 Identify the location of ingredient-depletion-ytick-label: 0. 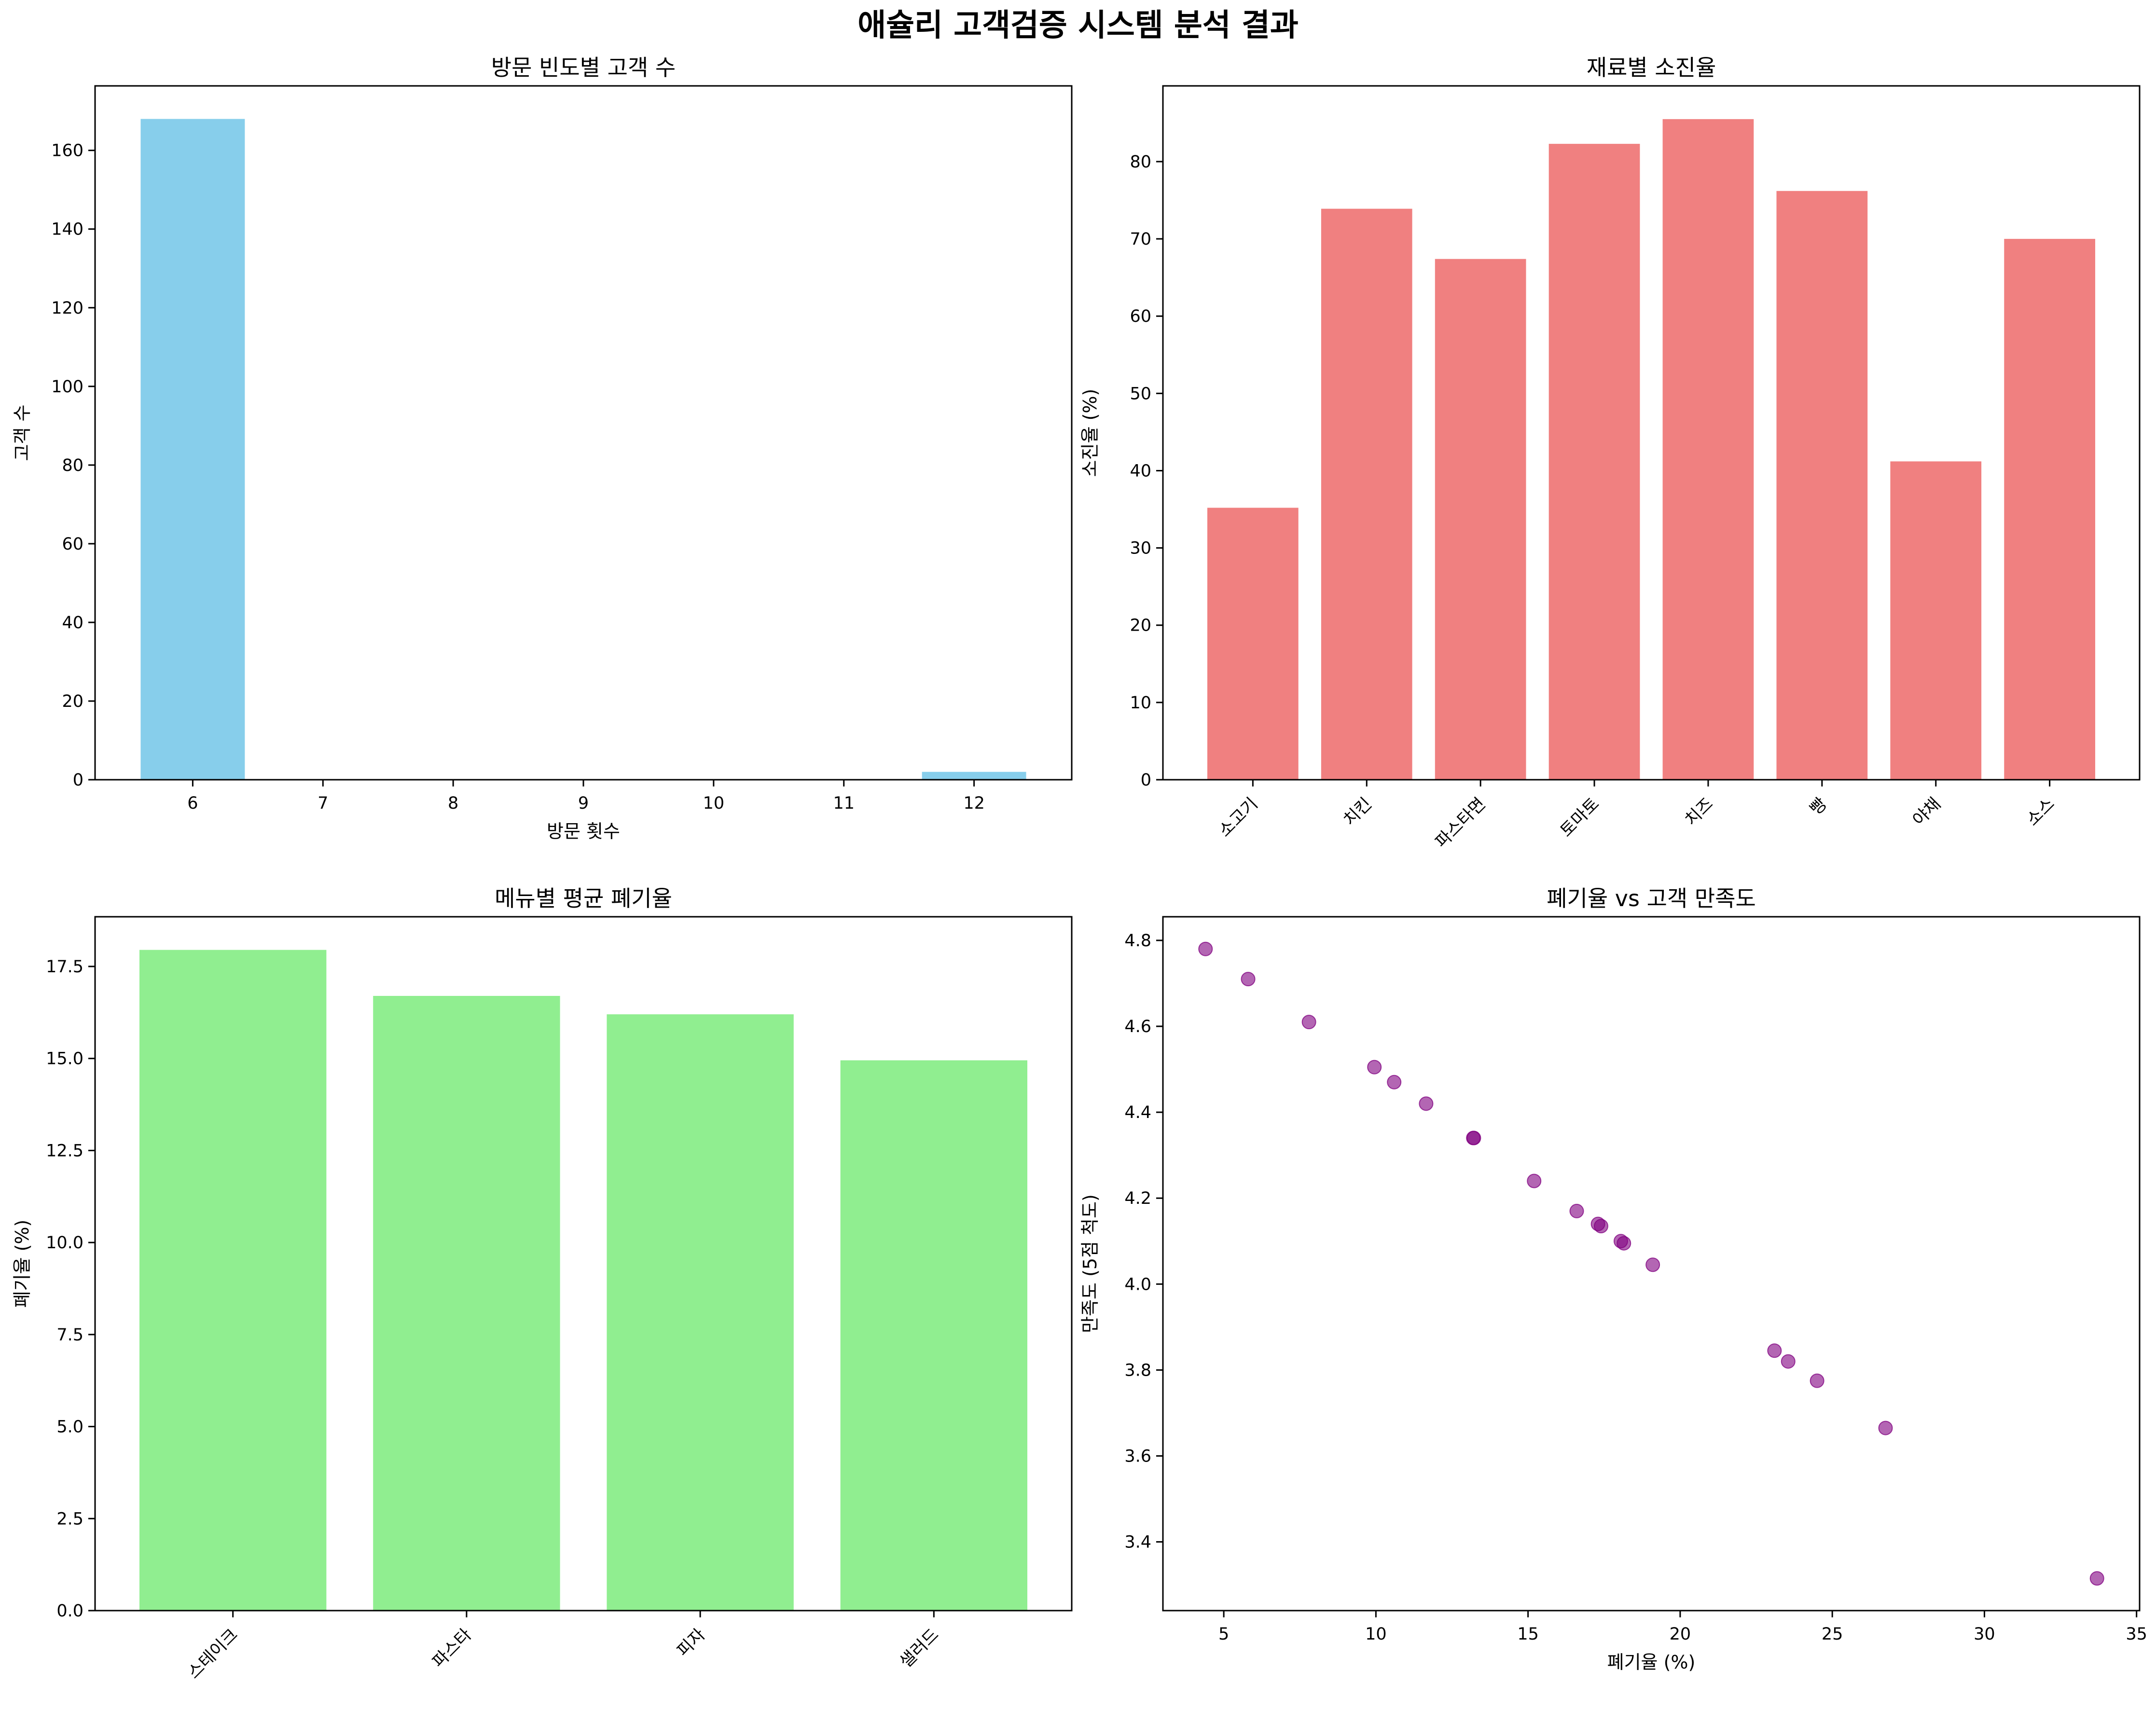
(1146, 780).